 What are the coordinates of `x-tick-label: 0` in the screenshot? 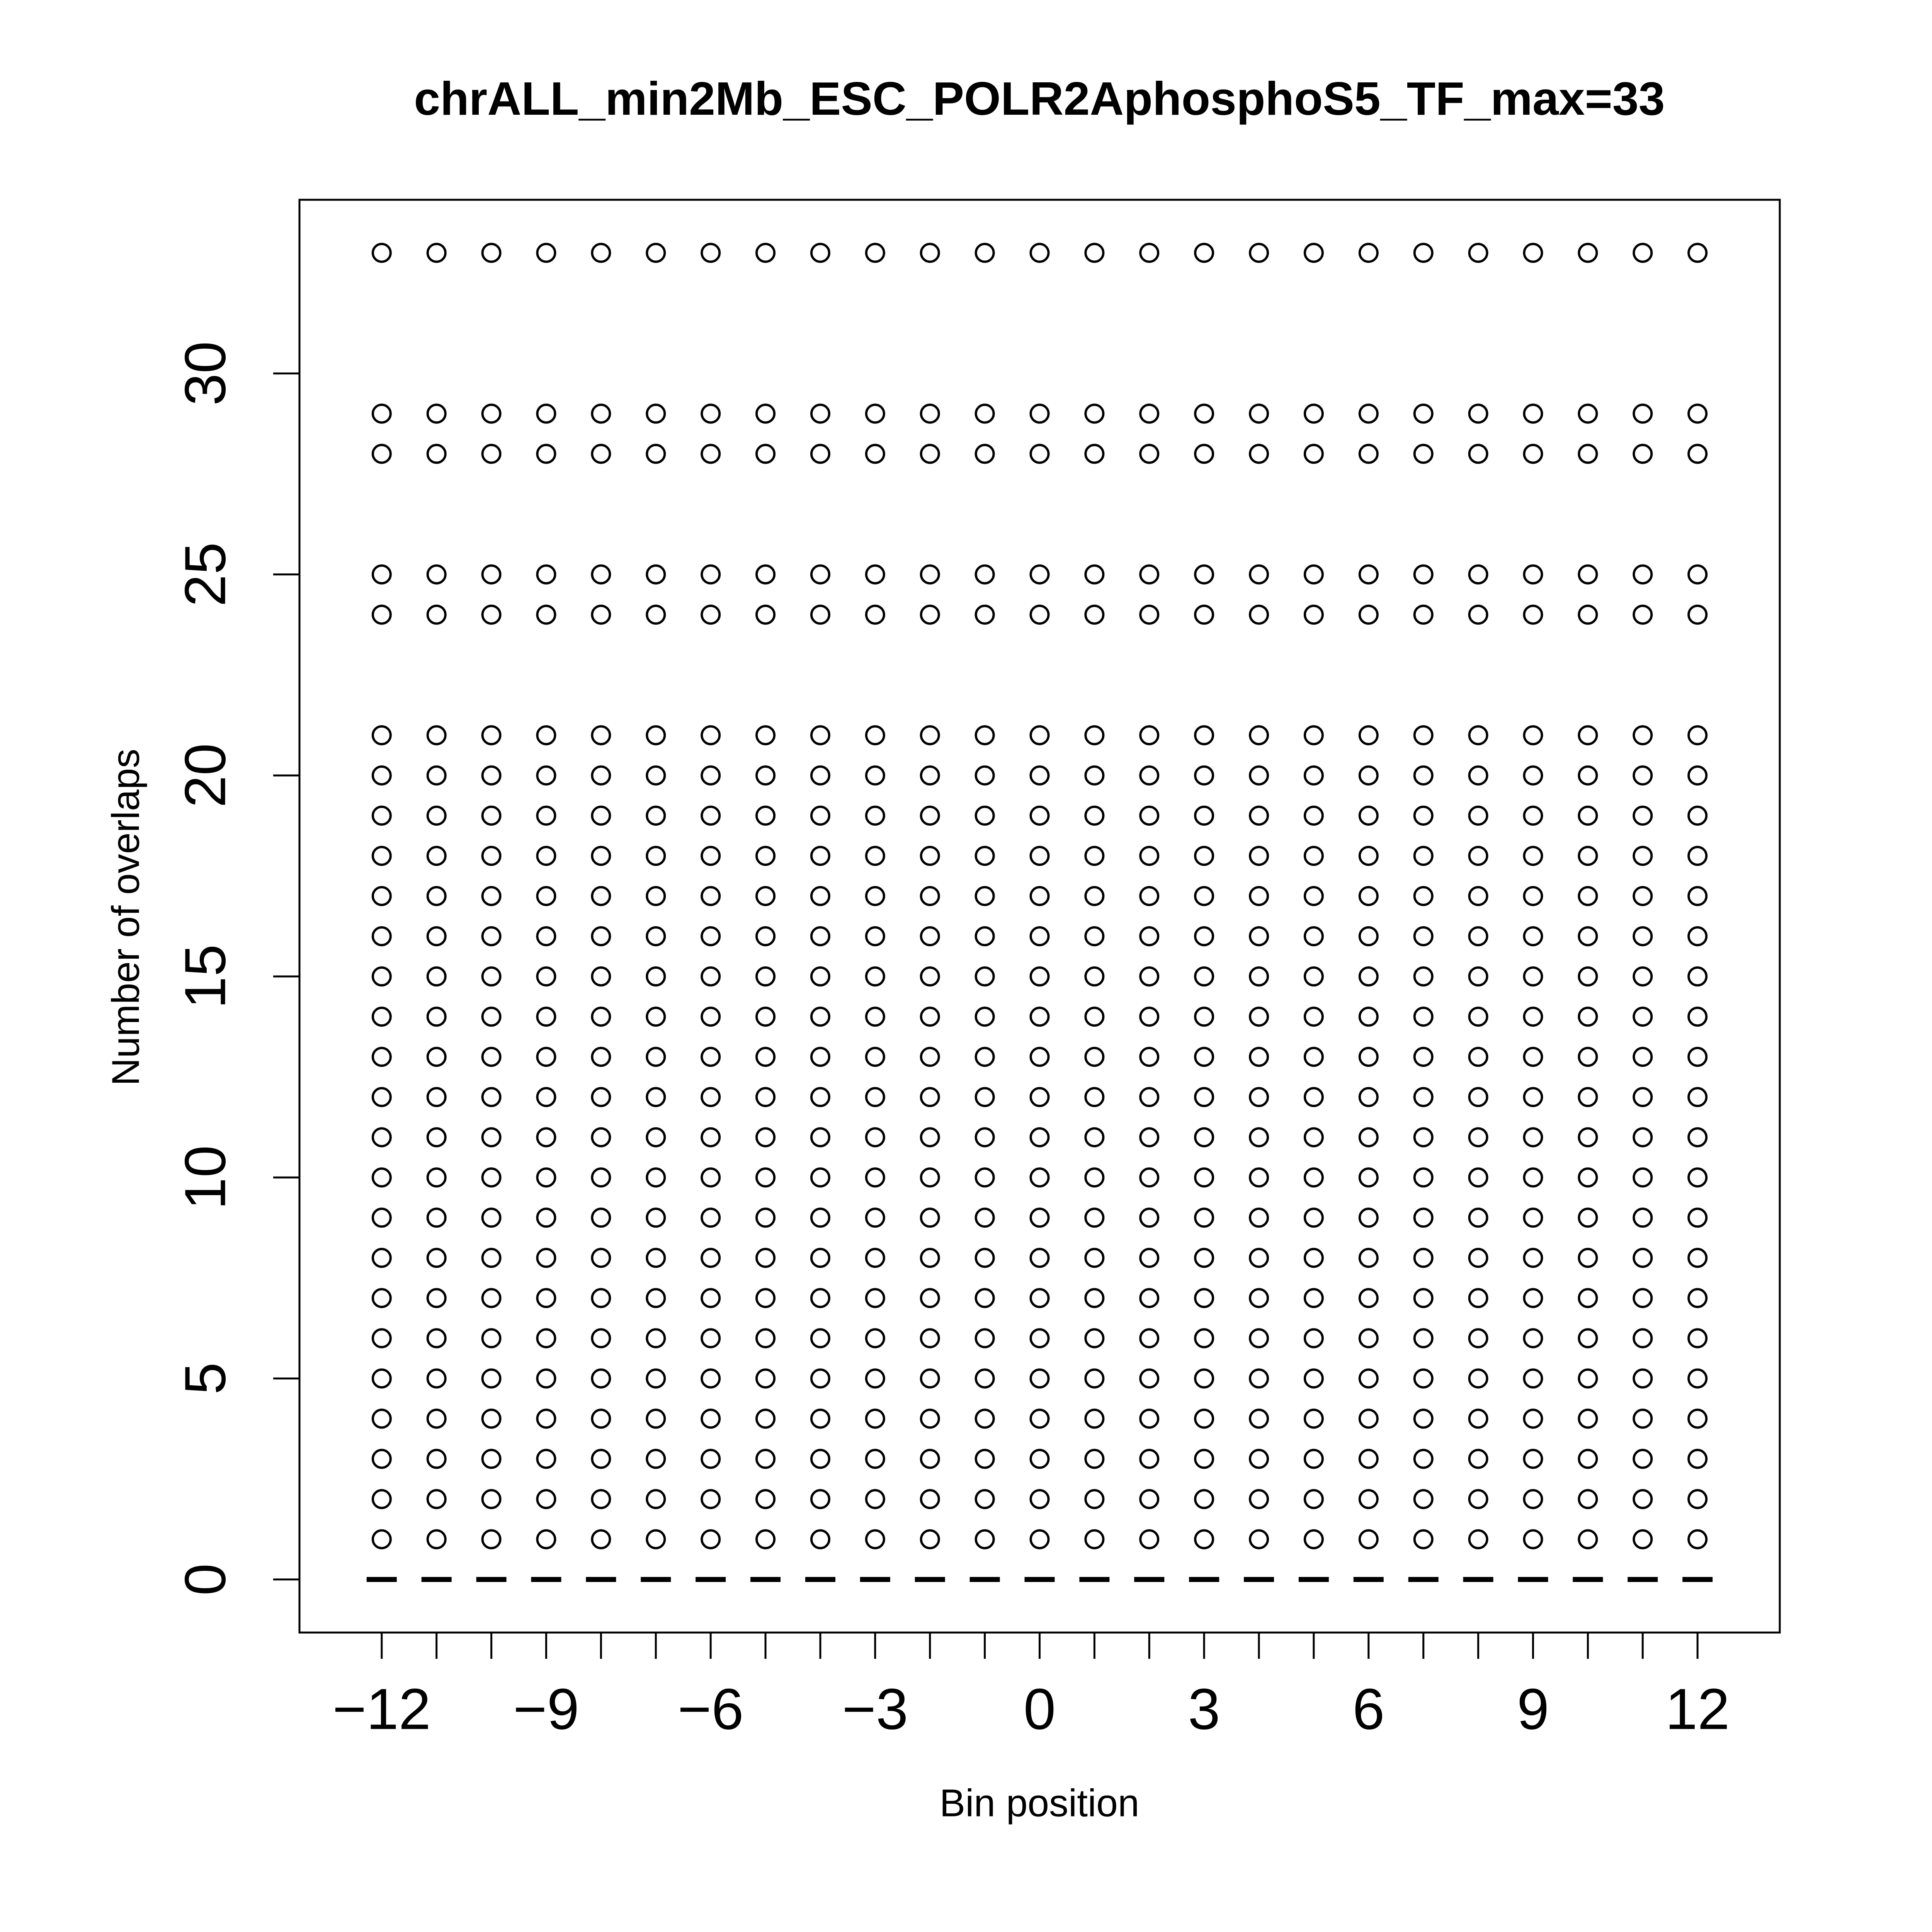 It's located at (1040, 1710).